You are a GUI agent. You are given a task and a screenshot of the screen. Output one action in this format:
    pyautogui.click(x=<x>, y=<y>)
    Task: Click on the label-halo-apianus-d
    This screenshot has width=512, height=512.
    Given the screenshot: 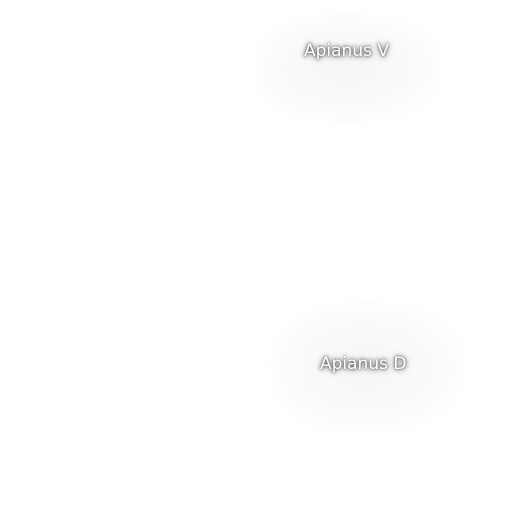 What is the action you would take?
    pyautogui.click(x=366, y=367)
    